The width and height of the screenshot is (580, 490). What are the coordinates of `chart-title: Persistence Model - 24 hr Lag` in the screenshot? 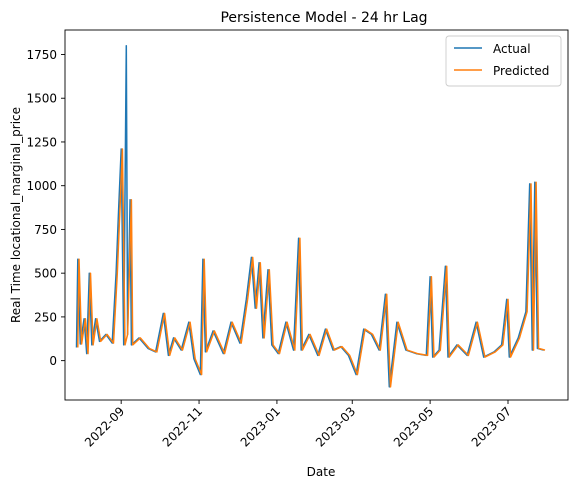 It's located at (323, 18).